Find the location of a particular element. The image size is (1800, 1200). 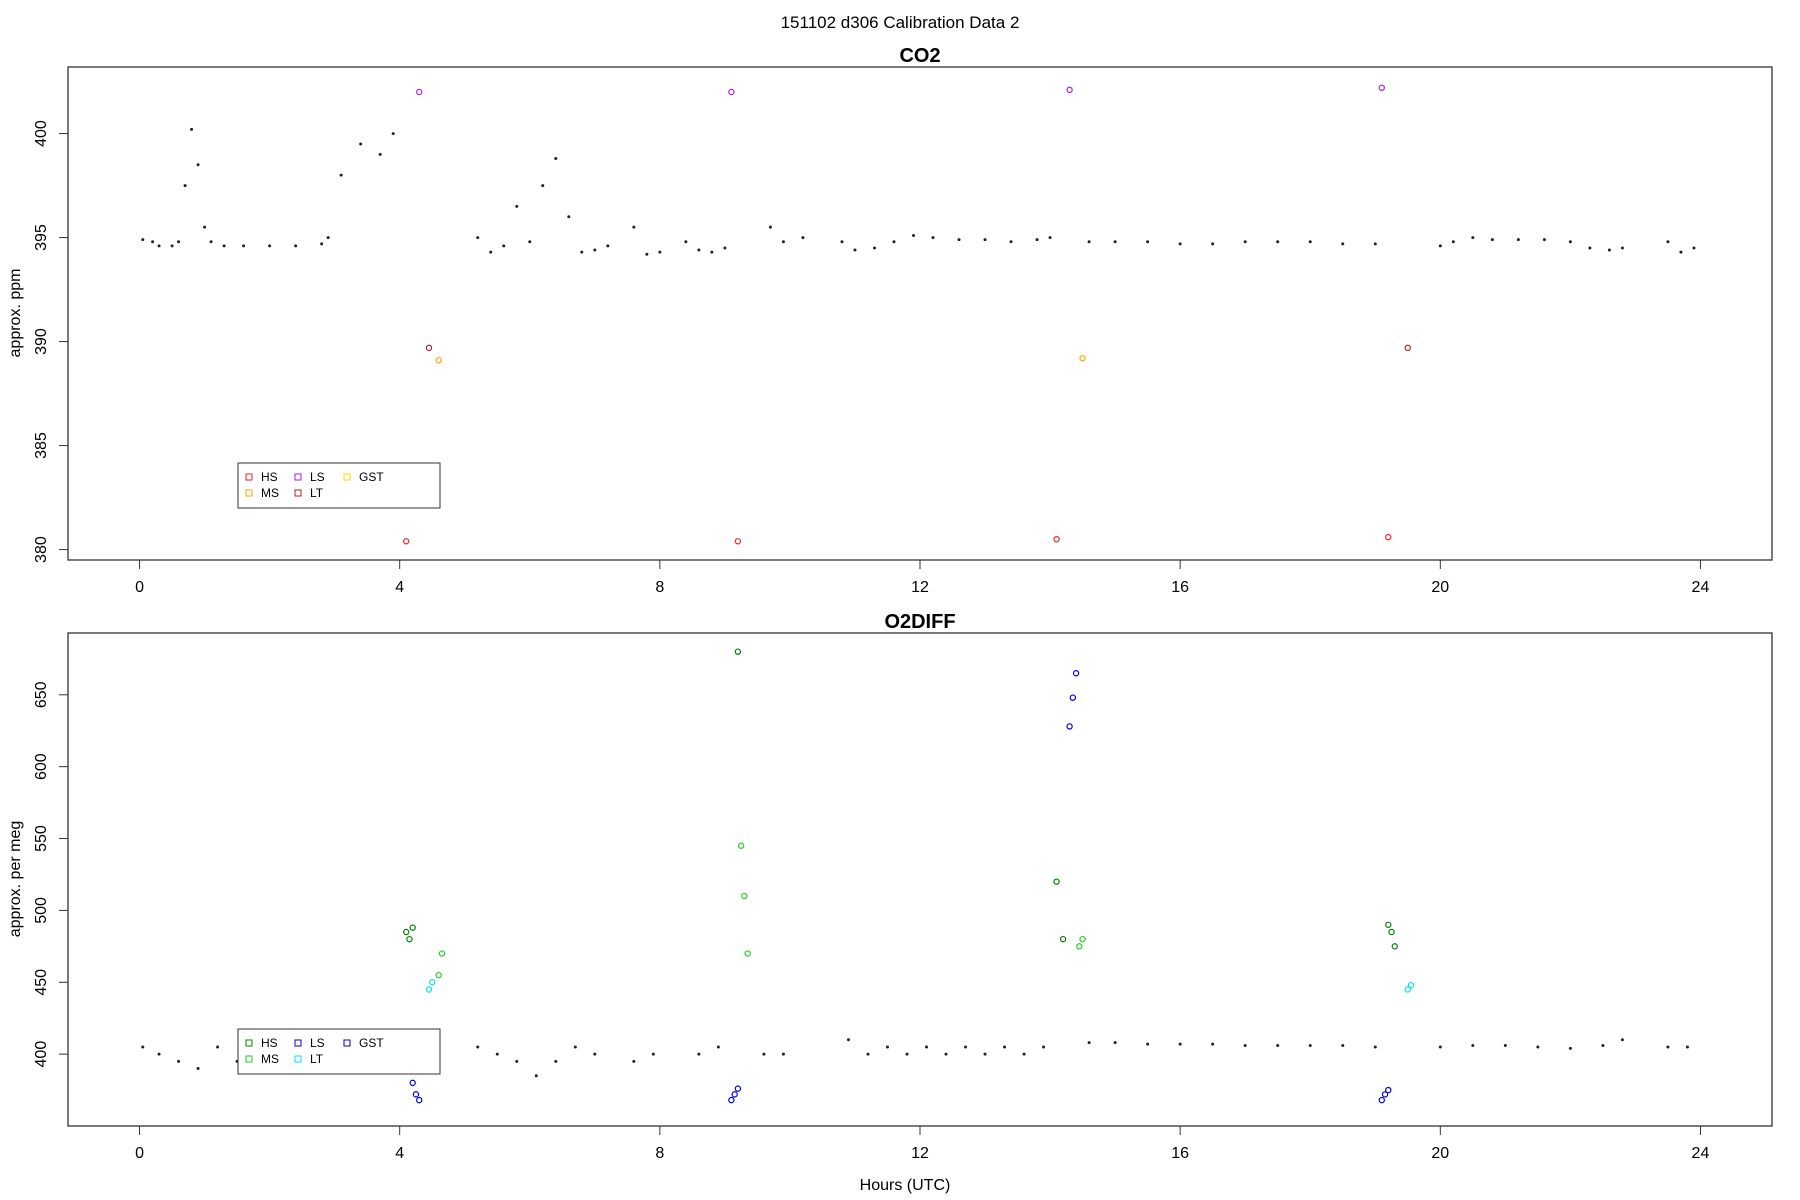

y-tick-label: 500 is located at coordinates (41, 910).